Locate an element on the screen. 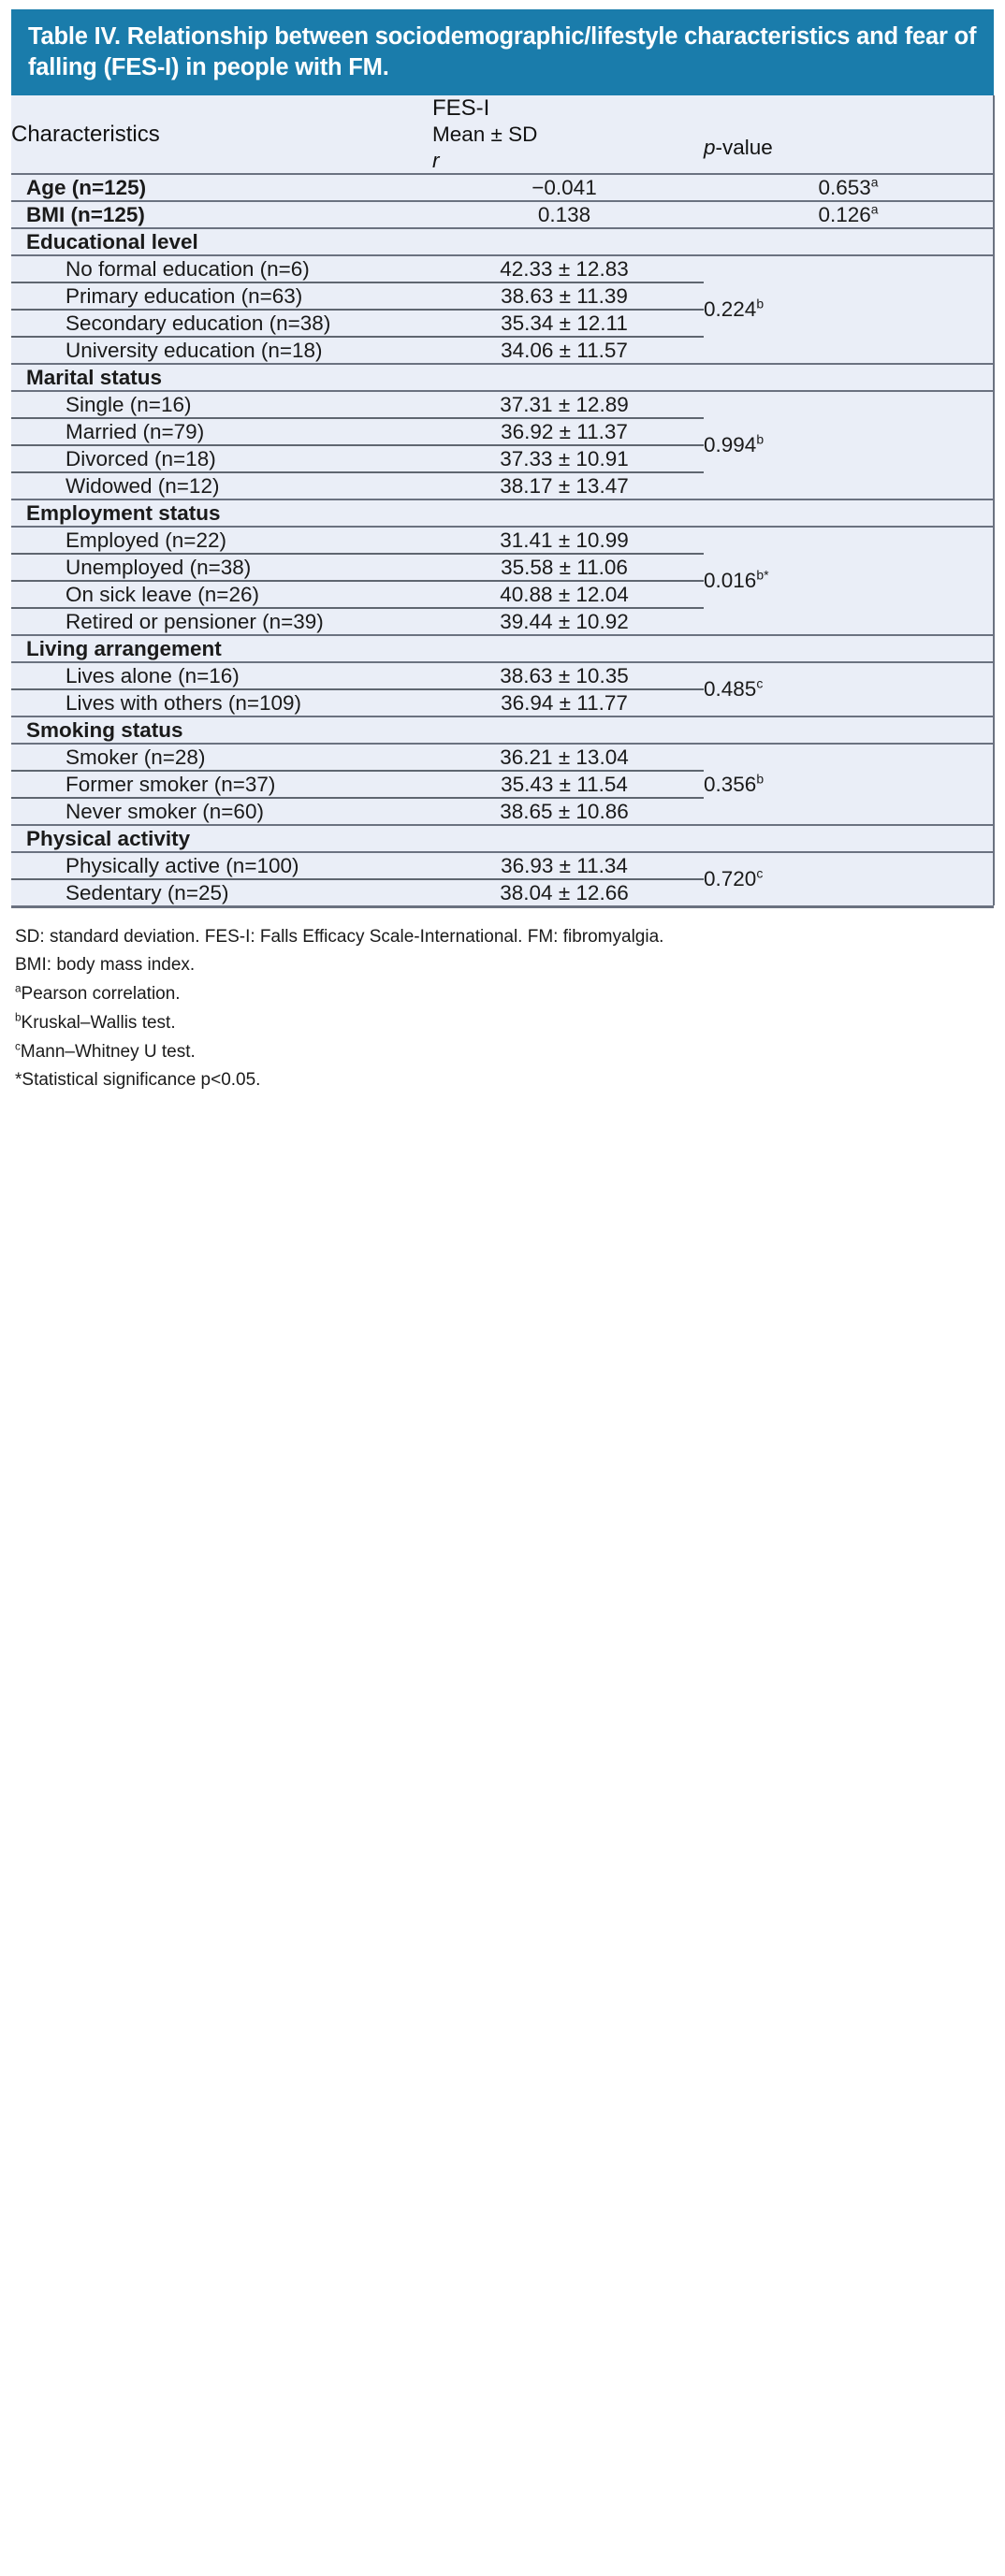 Image resolution: width=1005 pixels, height=2576 pixels. header-group-fesi: FES-I is located at coordinates (461, 108).